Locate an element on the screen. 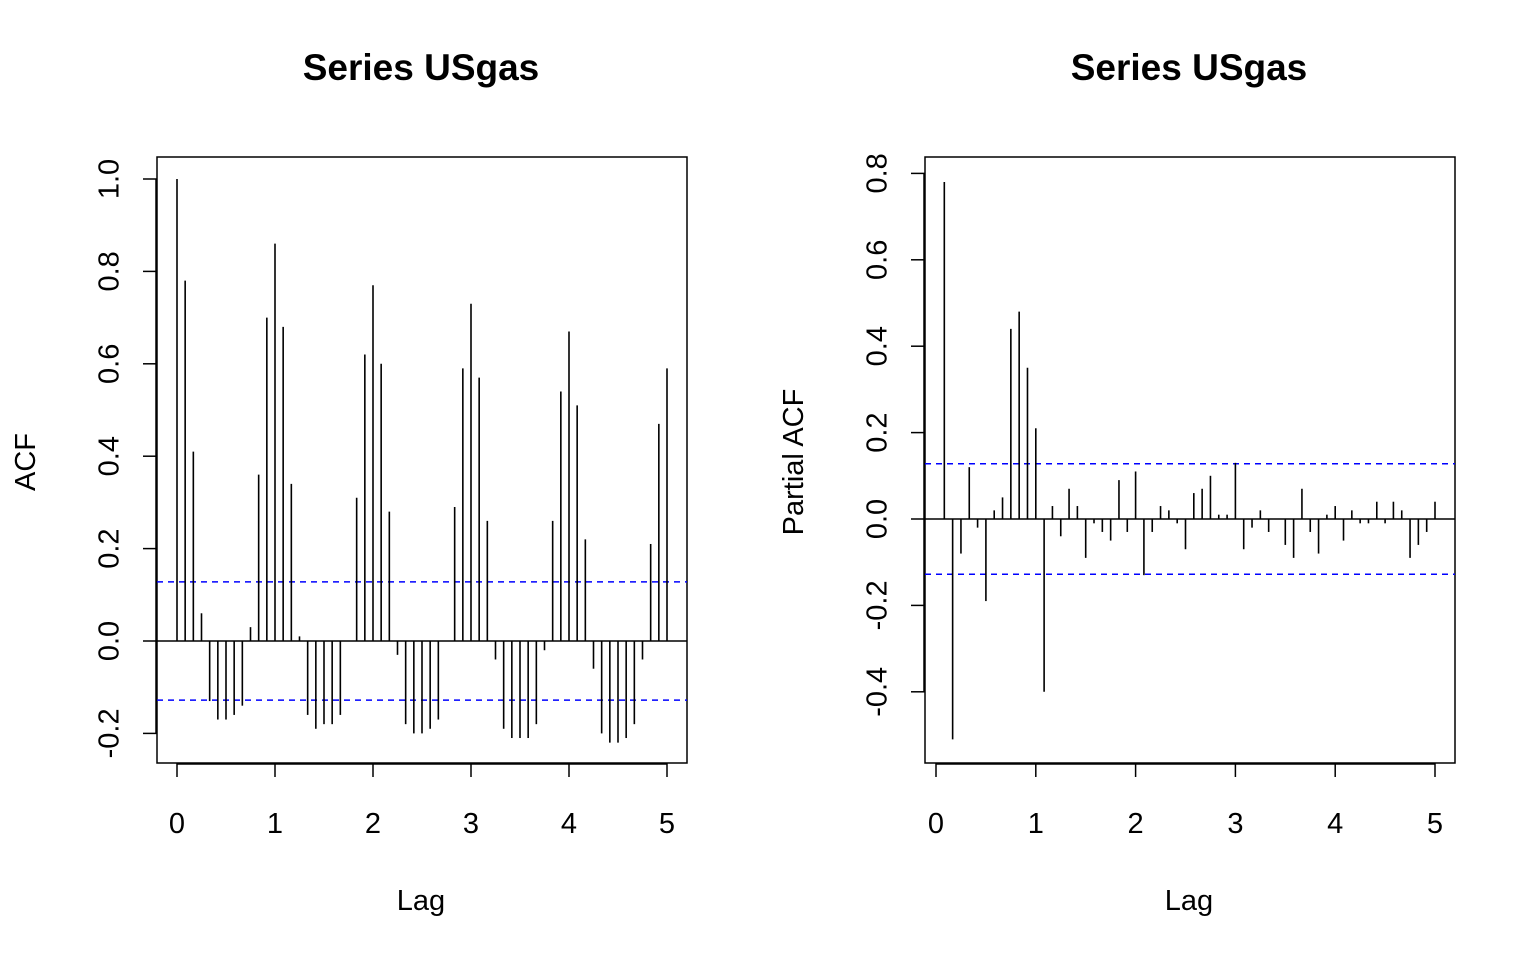  acf-x-tick-label: 1 is located at coordinates (275, 824).